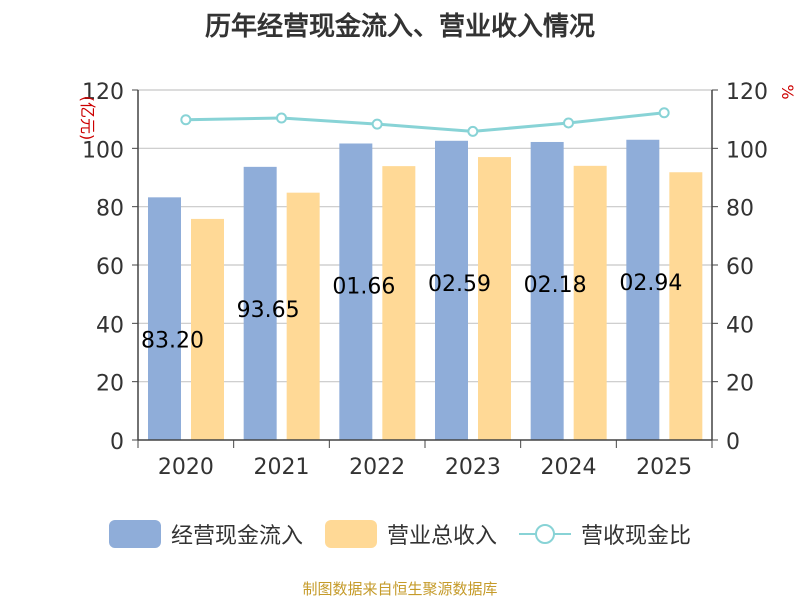 The width and height of the screenshot is (800, 600). What do you see at coordinates (545, 534) in the screenshot?
I see `legend-line-icon` at bounding box center [545, 534].